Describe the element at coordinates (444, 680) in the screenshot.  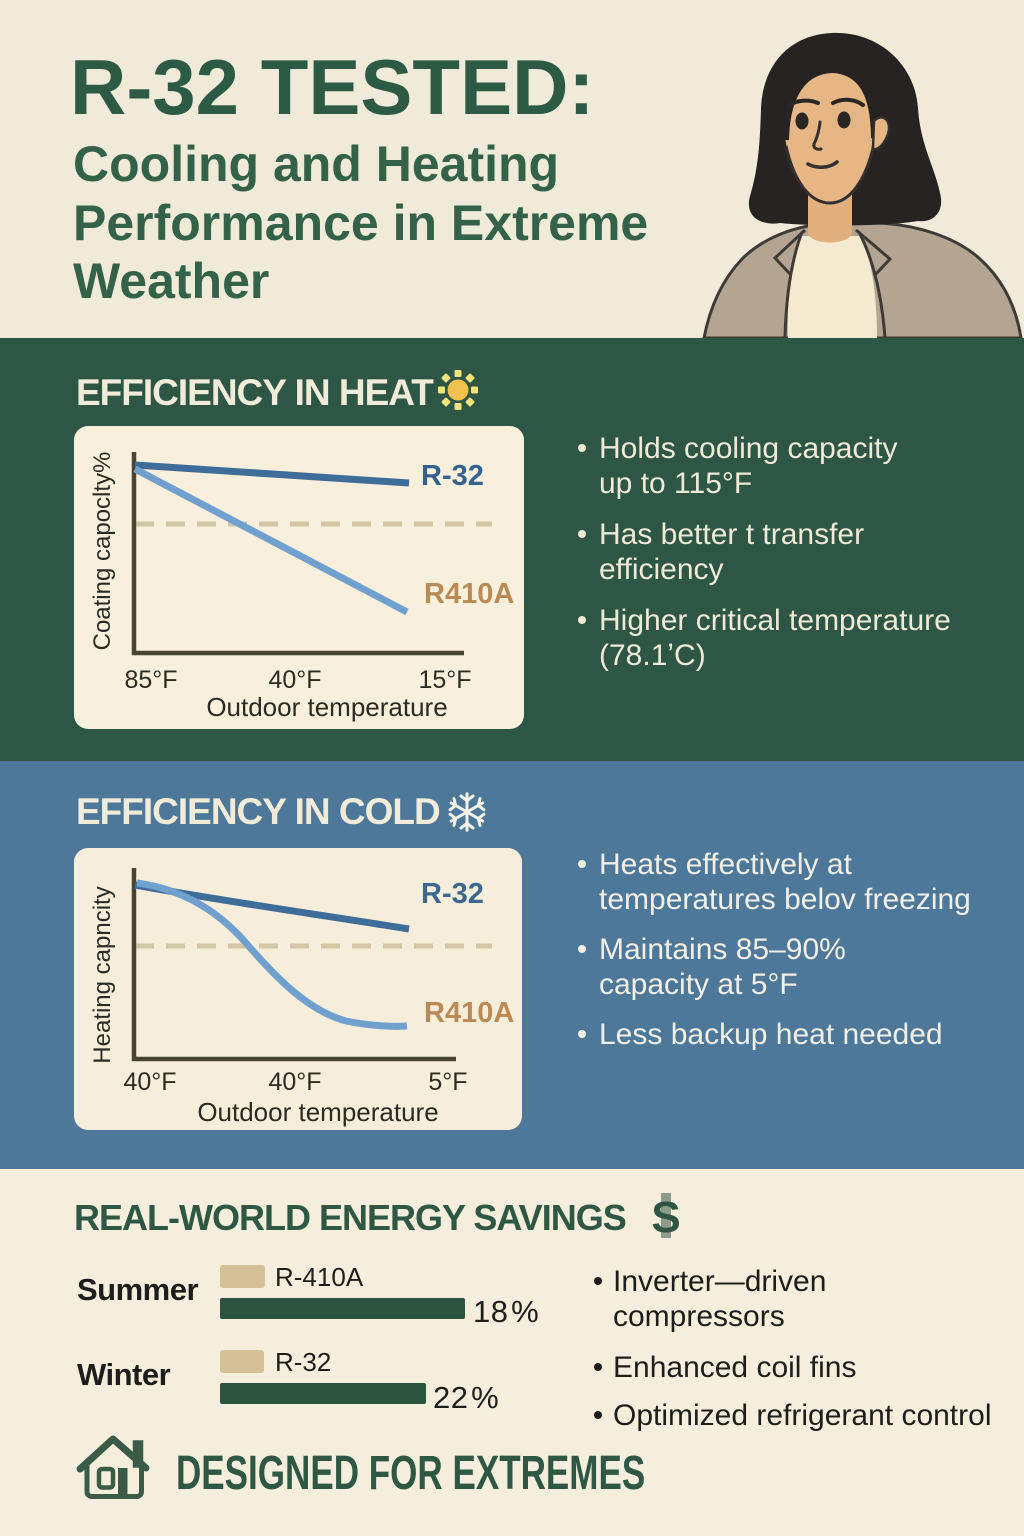
I see `svg-text: 15°F` at that location.